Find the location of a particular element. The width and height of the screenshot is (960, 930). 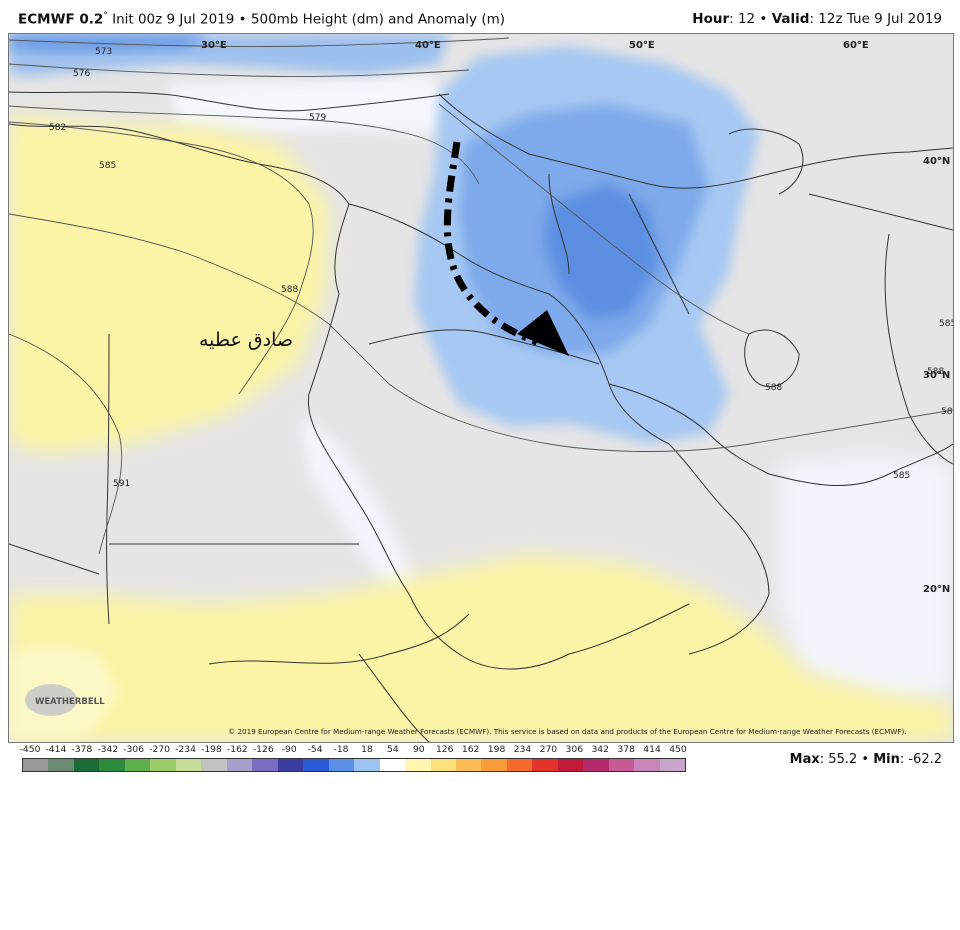

scale-tick-label: -90 is located at coordinates (289, 749).